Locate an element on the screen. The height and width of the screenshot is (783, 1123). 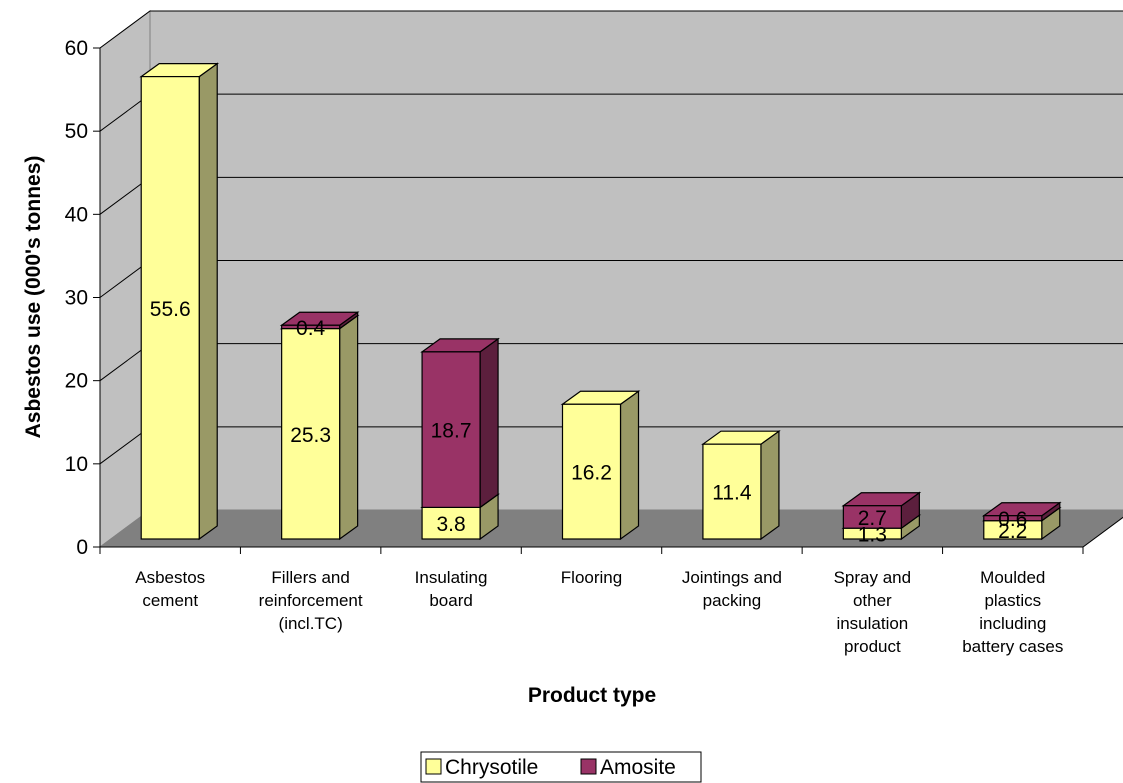
legend-frame is located at coordinates (561, 767).